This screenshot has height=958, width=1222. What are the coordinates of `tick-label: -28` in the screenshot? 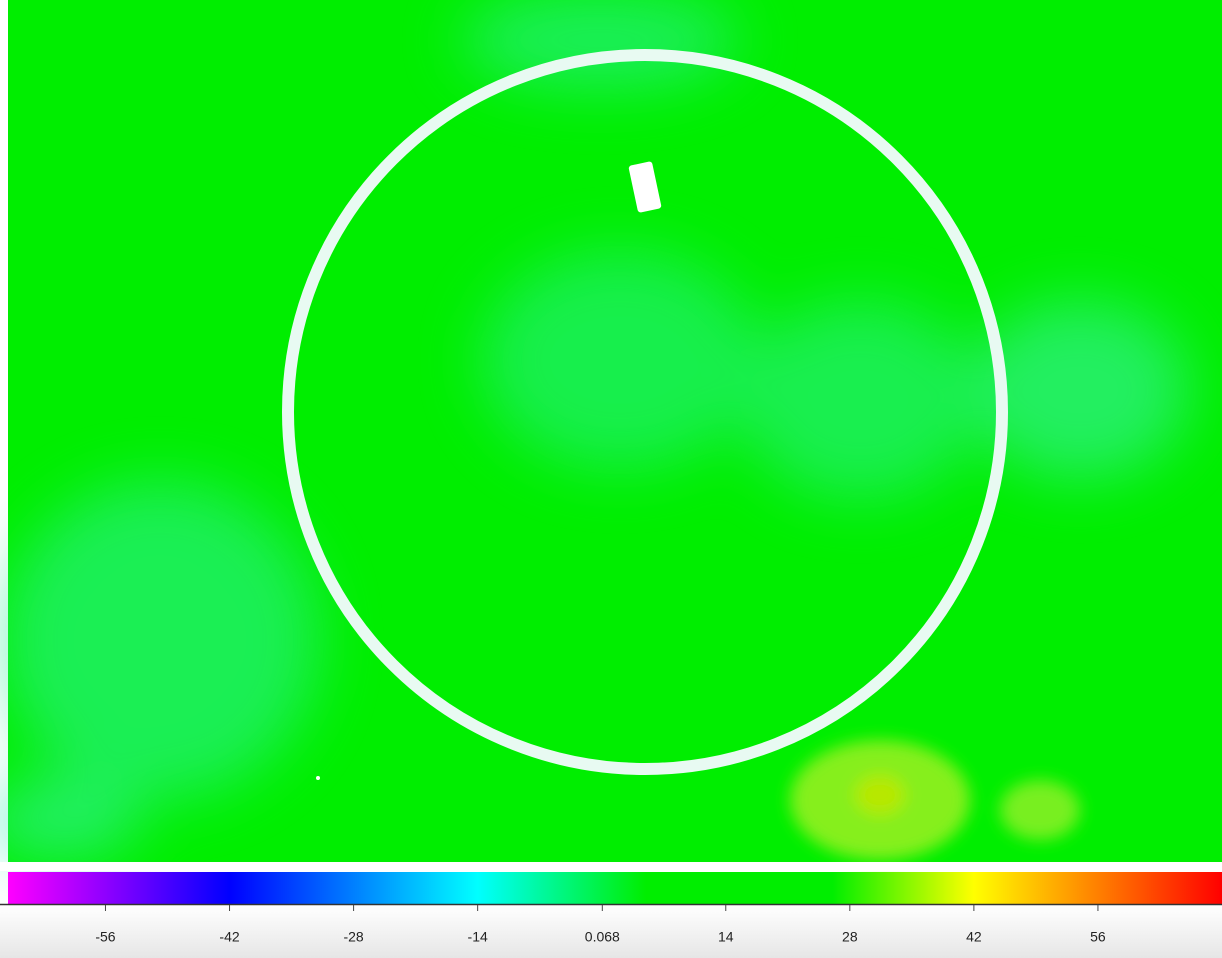 It's located at (353, 937).